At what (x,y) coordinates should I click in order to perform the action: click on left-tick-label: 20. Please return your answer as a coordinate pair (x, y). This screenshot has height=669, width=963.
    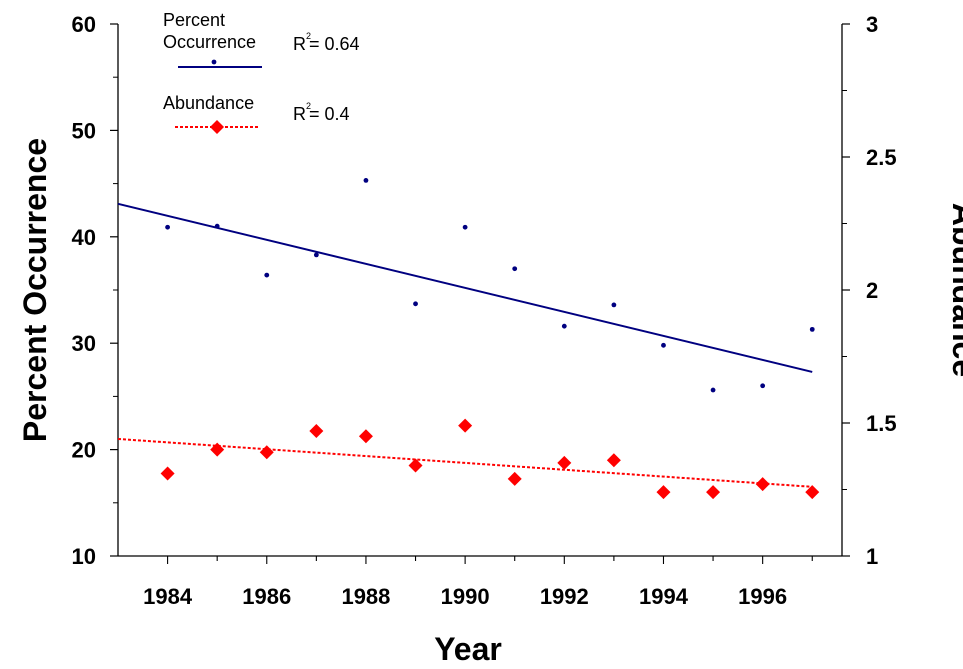
    Looking at the image, I should click on (84, 450).